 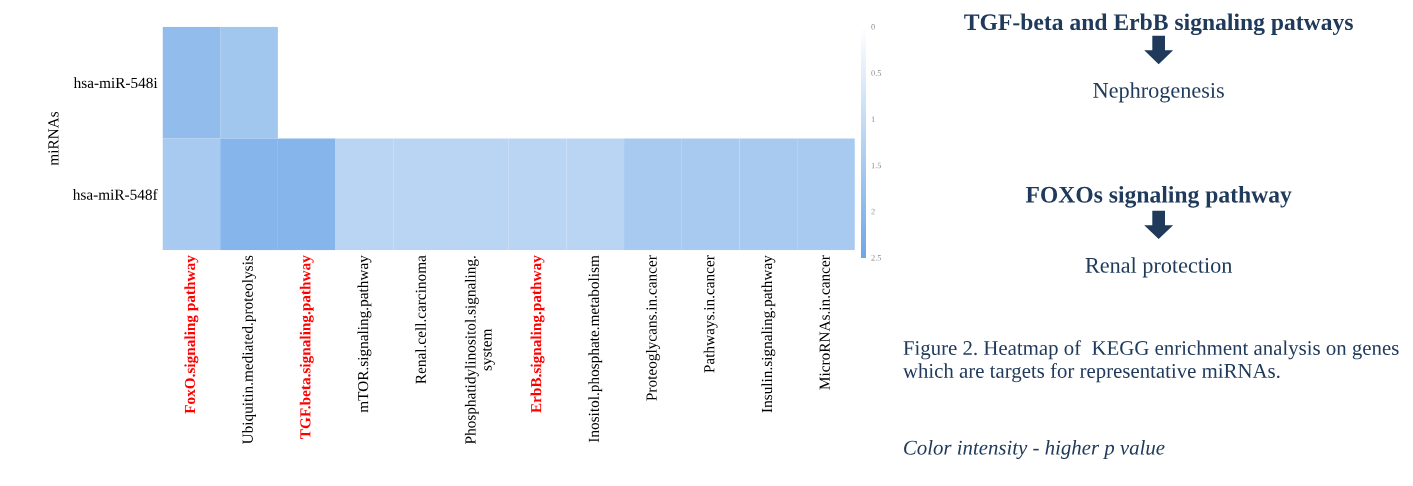 I want to click on x-tick-label: ErbB.signaling.pathway, so click(x=537, y=334).